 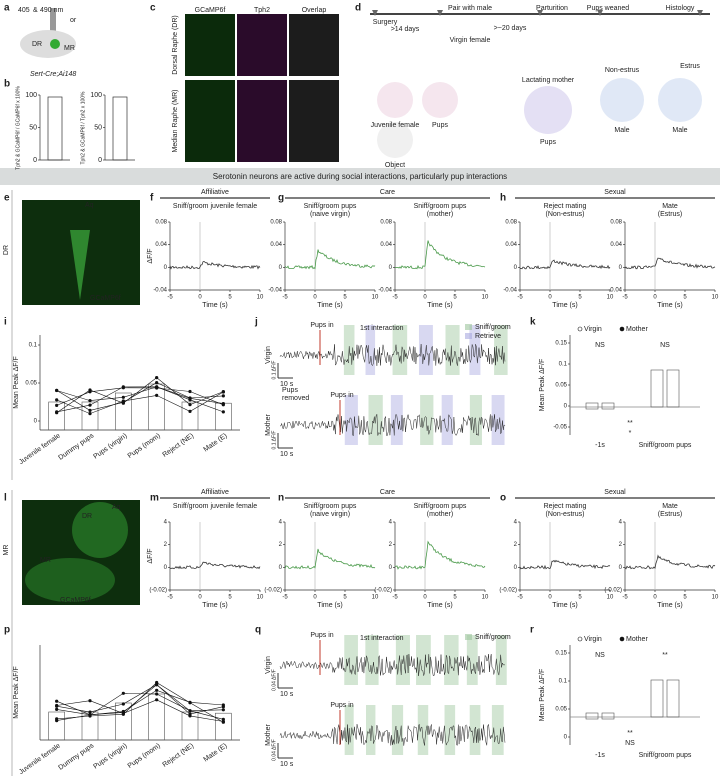 I want to click on x-tick-label: Juvenile female, so click(x=40, y=449).